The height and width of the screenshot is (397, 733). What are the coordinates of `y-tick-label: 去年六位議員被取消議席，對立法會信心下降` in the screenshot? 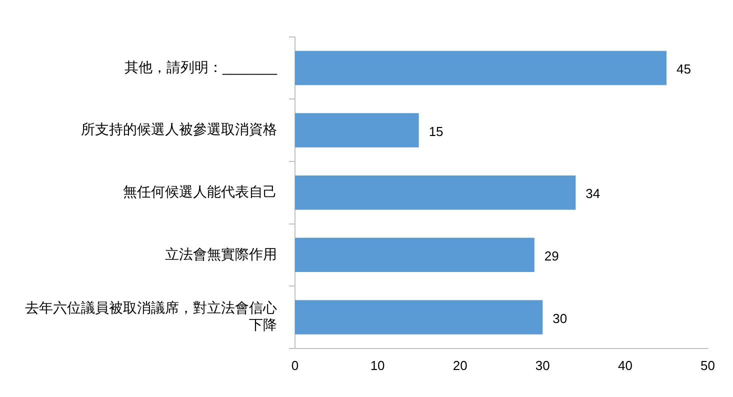 It's located at (151, 316).